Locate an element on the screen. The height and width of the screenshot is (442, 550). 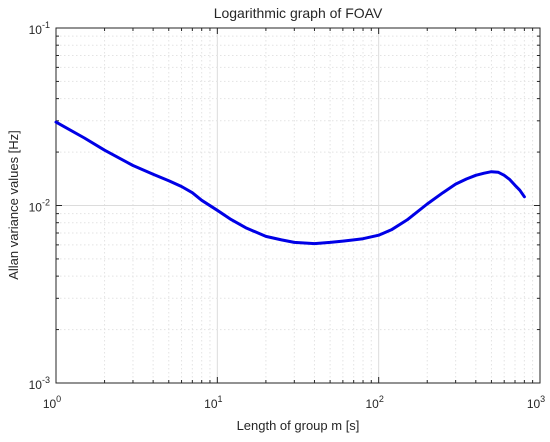
y-tick-label: 10⁻¹ is located at coordinates (39, 28).